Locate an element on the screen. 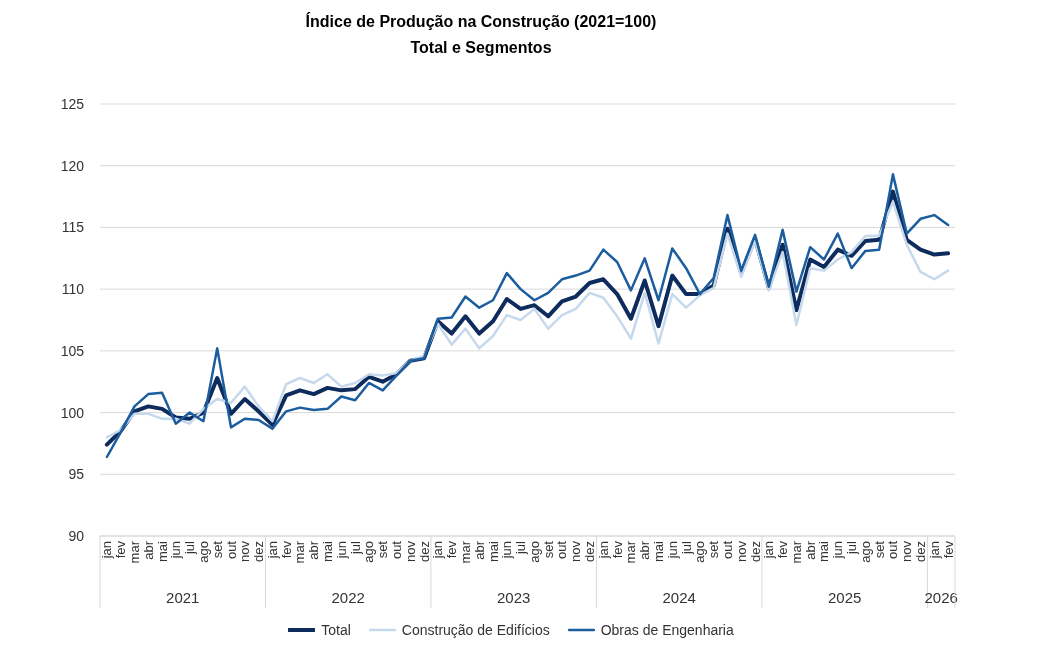 This screenshot has height=669, width=1061. y-tick-label: 90 is located at coordinates (76, 535).